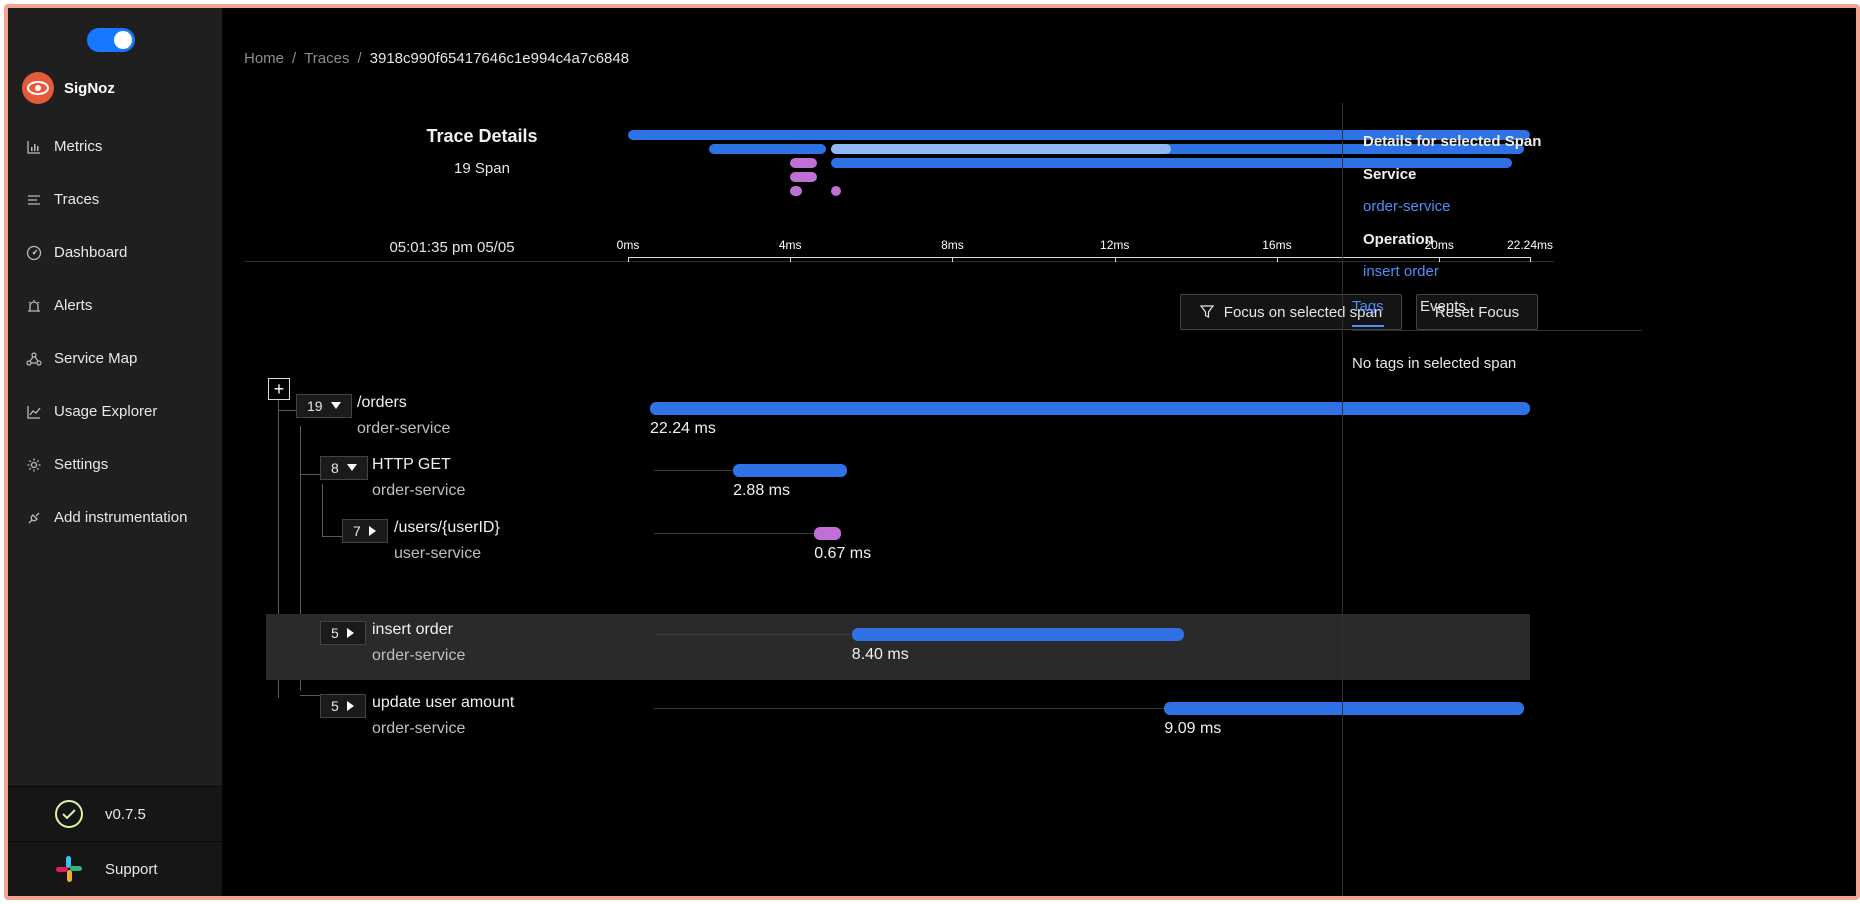 Image resolution: width=1860 pixels, height=904 pixels. I want to click on span-row-selected: 5 insert order order-service, so click(898, 647).